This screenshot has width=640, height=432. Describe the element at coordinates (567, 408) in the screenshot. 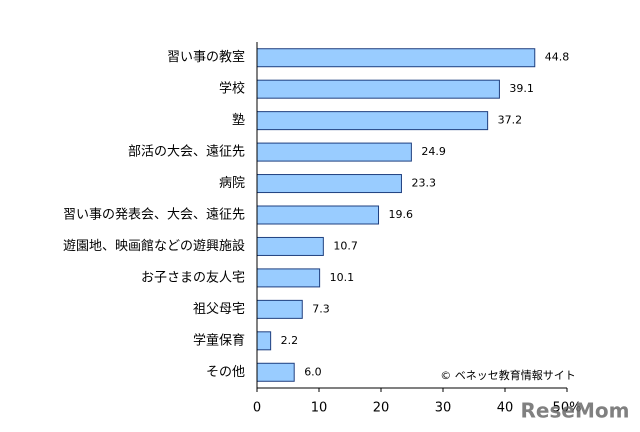

I see `x-tick-label: 50%` at that location.